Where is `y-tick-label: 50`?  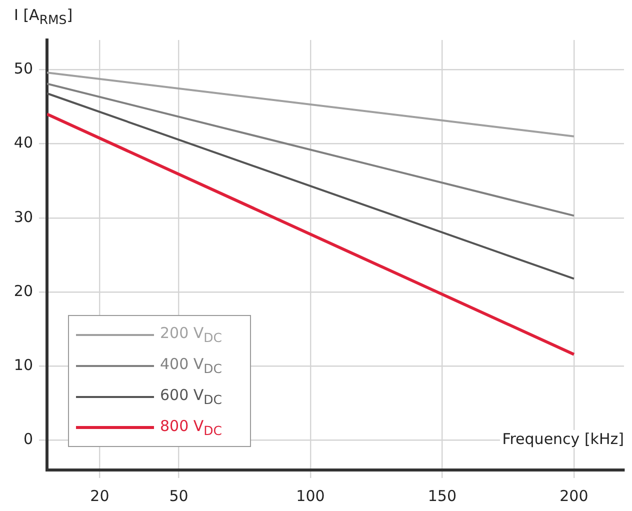
y-tick-label: 50 is located at coordinates (23, 69).